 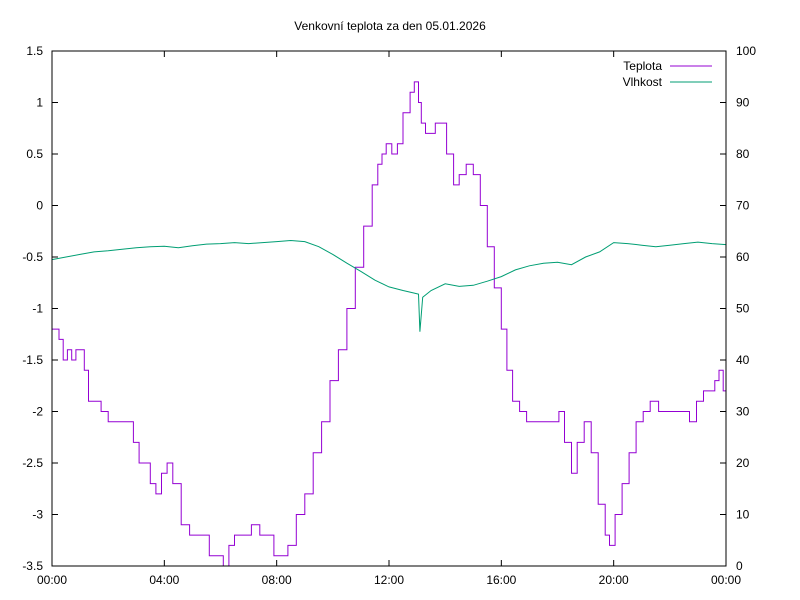 I want to click on y2-tick-label: 50, so click(x=743, y=309).